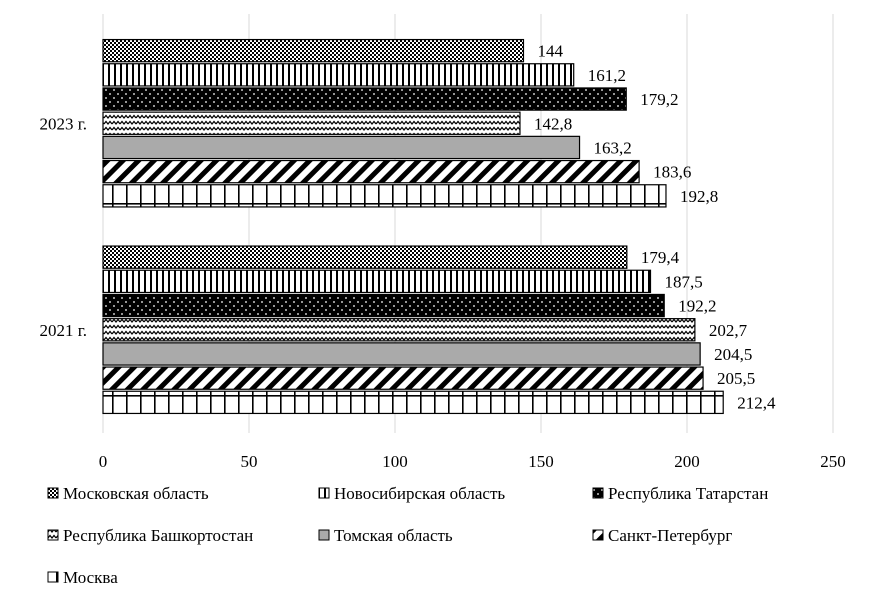 This screenshot has width=884, height=612. What do you see at coordinates (728, 330) in the screenshot?
I see `data-label: 202,7` at bounding box center [728, 330].